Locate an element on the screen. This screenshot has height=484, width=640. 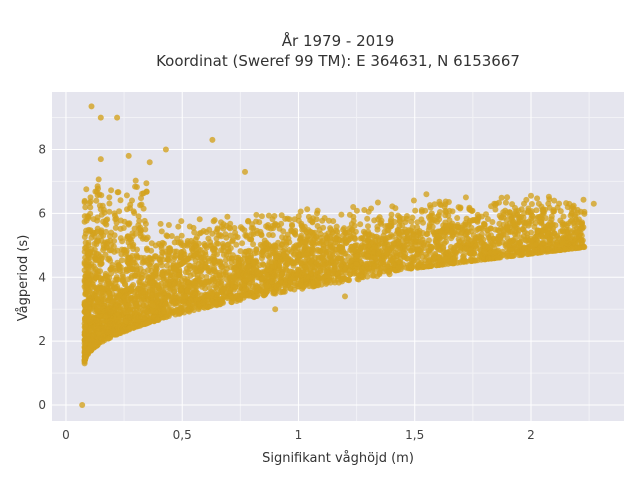
x-tick-label: 1,5 is located at coordinates (414, 435).